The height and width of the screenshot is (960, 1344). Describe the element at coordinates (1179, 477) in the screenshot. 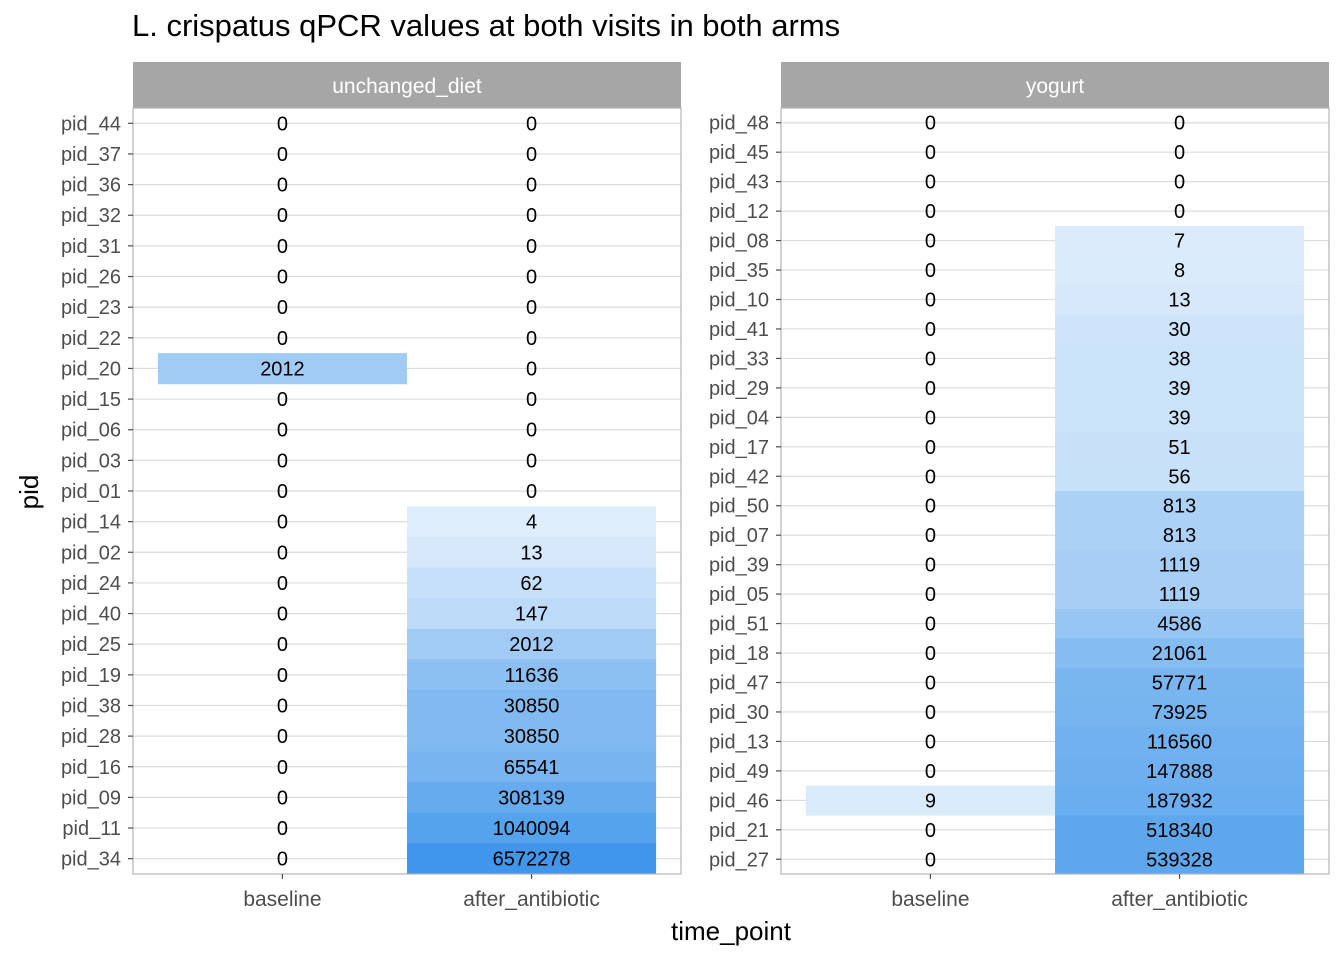

I see `cell-value-label: 56` at that location.